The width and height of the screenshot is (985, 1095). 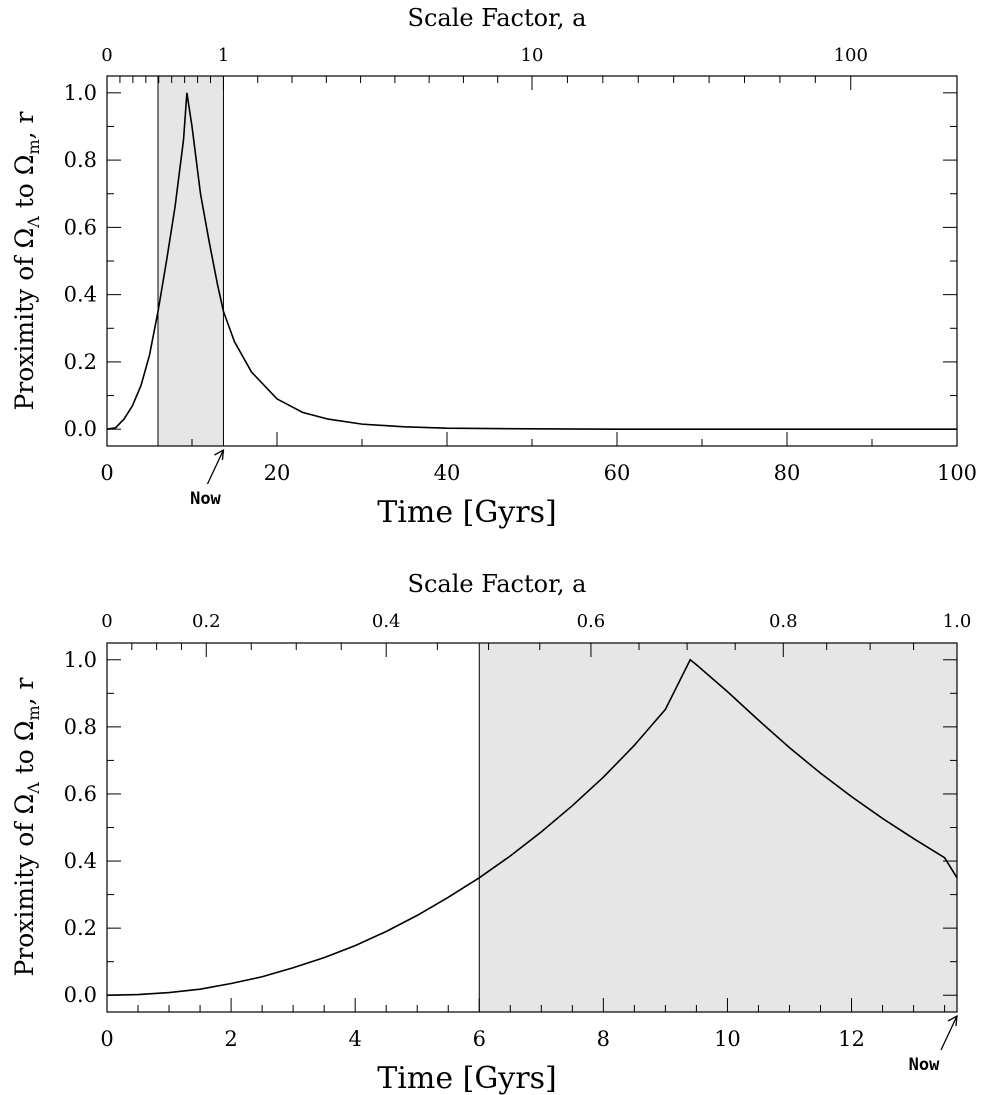 I want to click on x-tick-label: 8, so click(x=603, y=1039).